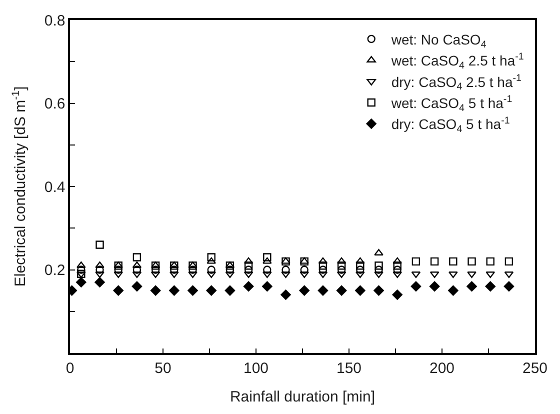  Describe the element at coordinates (450, 125) in the screenshot. I see `legend-label: dry: CaSO$_{4}$ 5 t ha$^{-1}$` at that location.